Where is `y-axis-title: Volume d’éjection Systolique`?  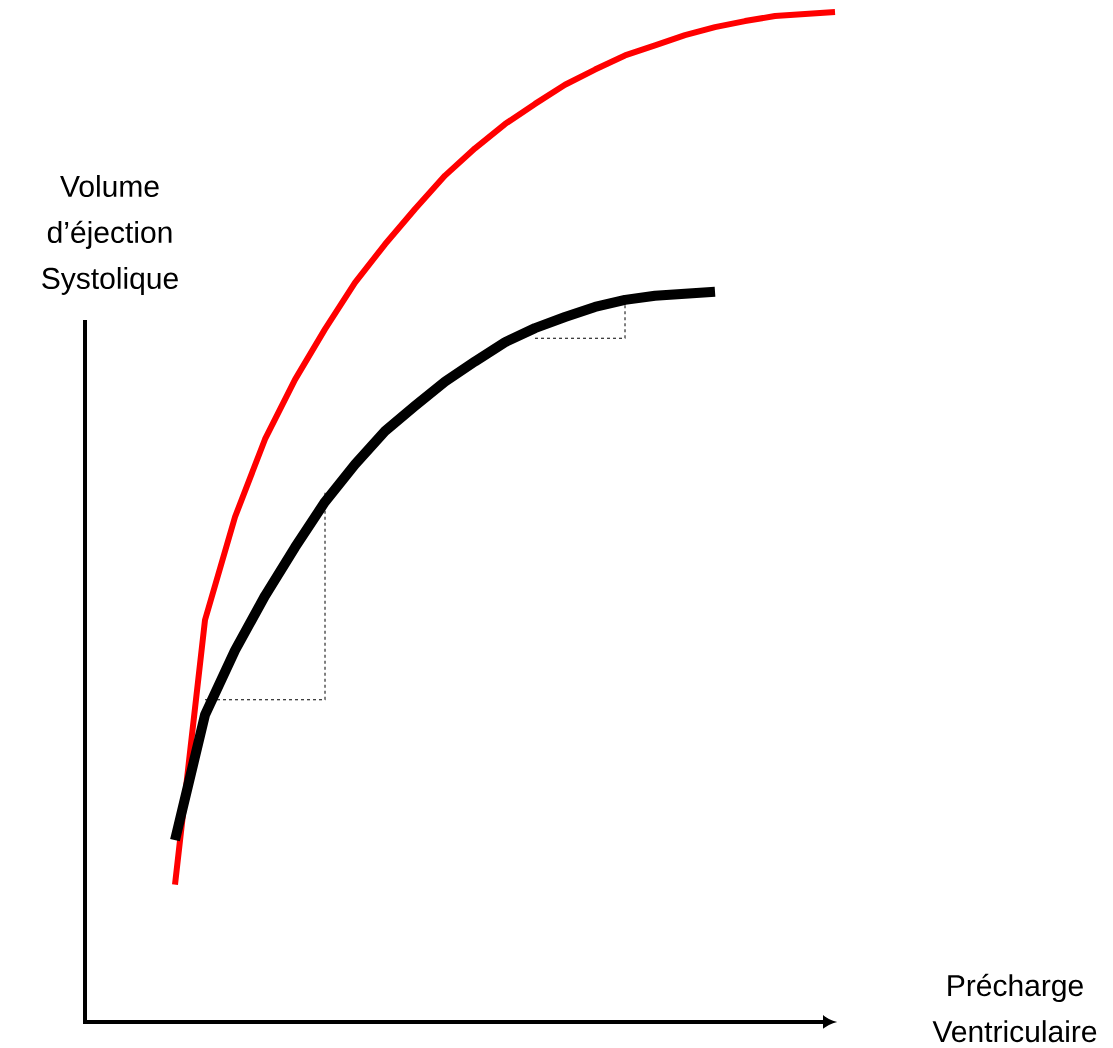 y-axis-title: Volume d’éjection Systolique is located at coordinates (110, 235).